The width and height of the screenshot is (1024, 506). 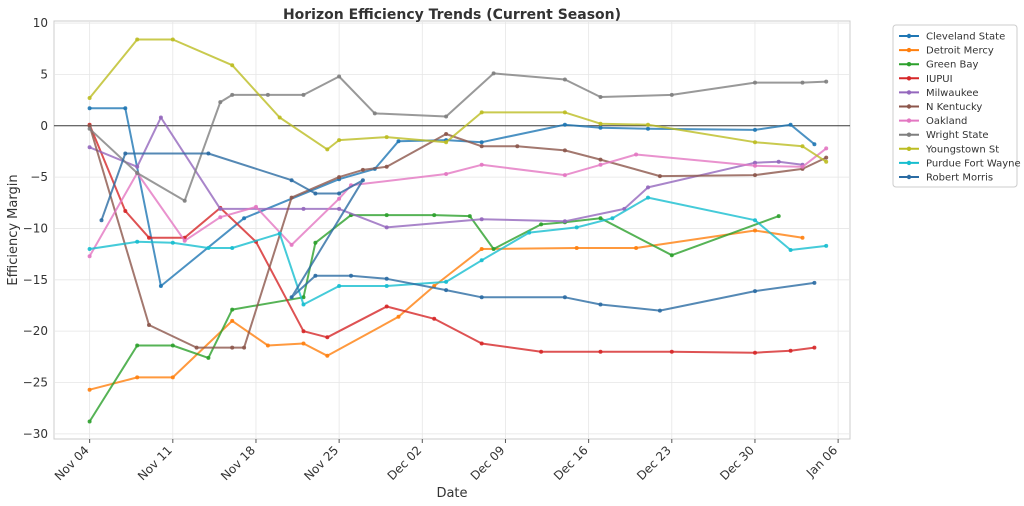 I want to click on x-tick-label: Dec 16, so click(x=571, y=463).